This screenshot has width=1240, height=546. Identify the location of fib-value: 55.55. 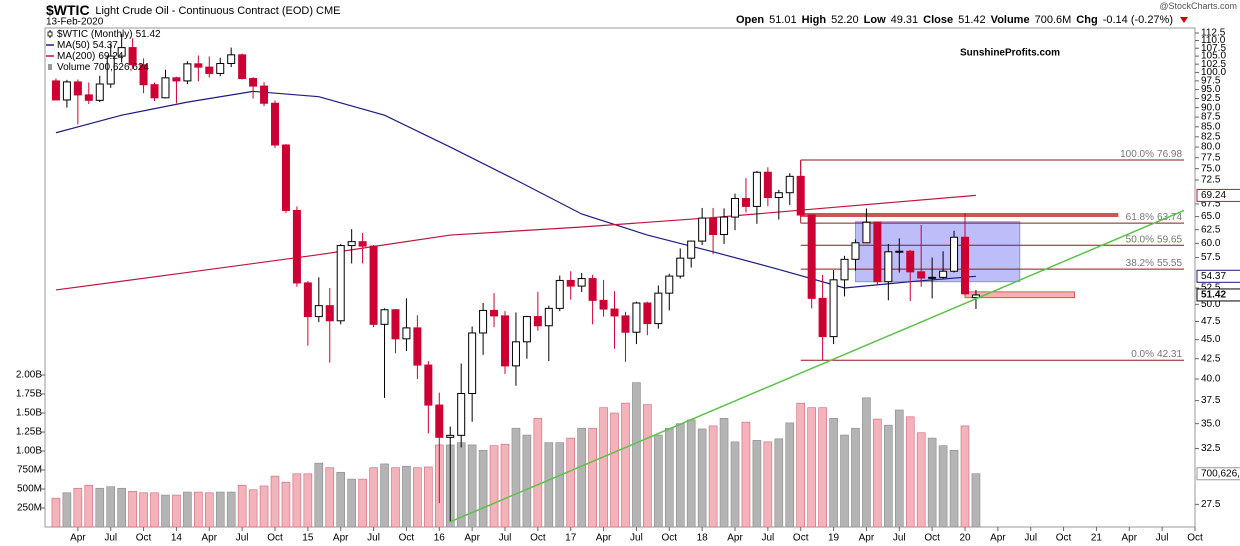
(1169, 263).